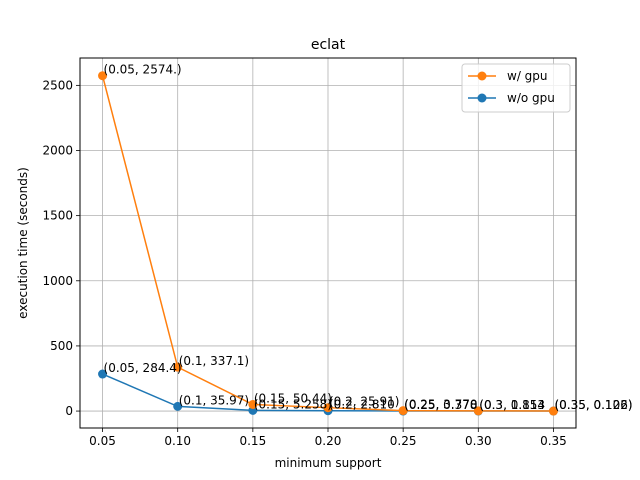 The height and width of the screenshot is (480, 640). I want to click on x-tick-label: 0.25, so click(403, 441).